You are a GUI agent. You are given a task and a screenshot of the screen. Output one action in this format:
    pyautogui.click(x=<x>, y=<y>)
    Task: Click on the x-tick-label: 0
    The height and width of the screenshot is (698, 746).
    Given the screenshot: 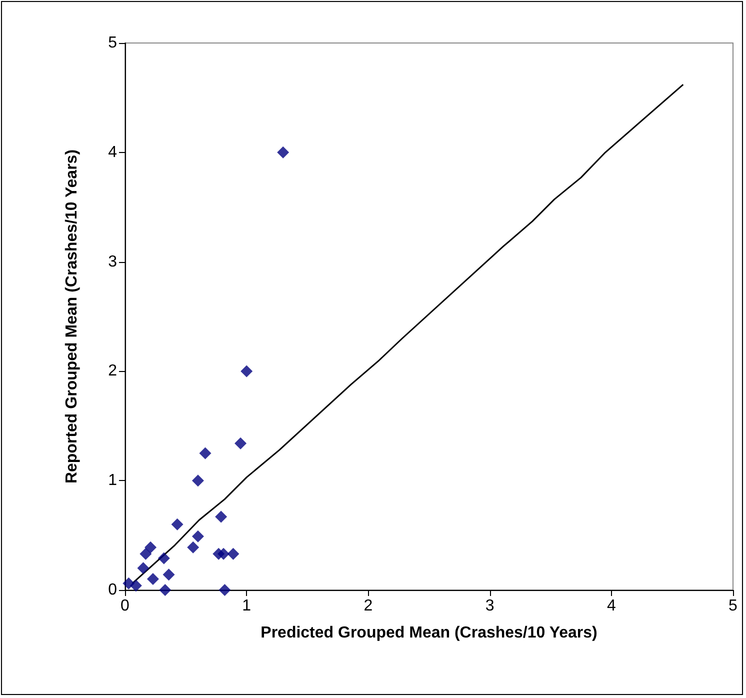 What is the action you would take?
    pyautogui.click(x=125, y=606)
    